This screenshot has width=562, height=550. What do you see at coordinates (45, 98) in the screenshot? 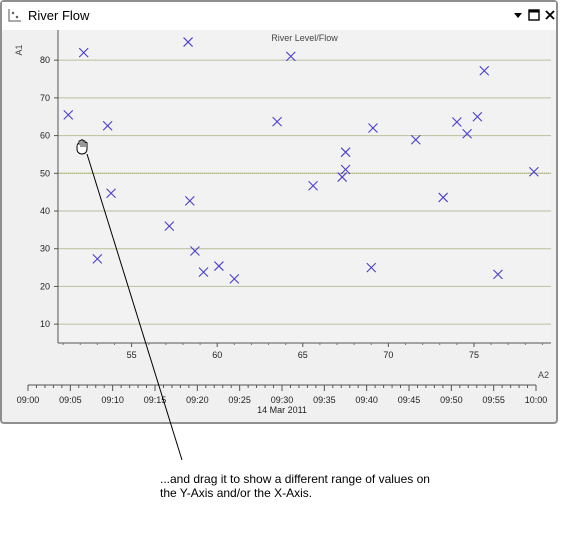
I see `y-tick-label: 70` at bounding box center [45, 98].